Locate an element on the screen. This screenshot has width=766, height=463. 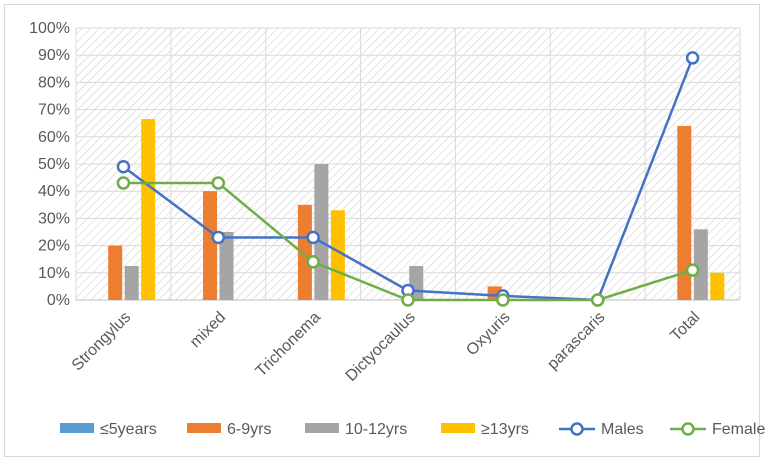
x-category-label: Trichonema is located at coordinates (288, 344).